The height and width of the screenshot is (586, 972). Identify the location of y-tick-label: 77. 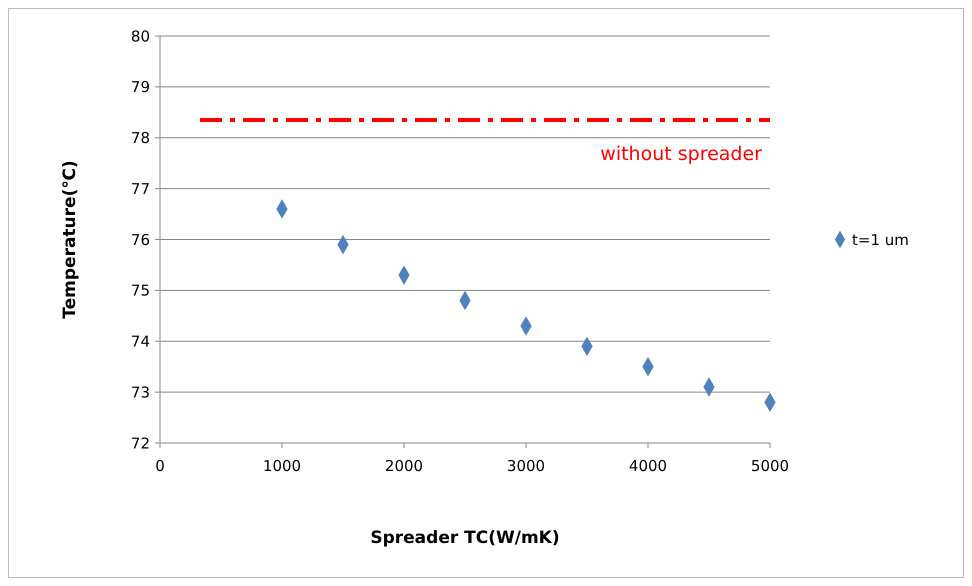
(140, 189).